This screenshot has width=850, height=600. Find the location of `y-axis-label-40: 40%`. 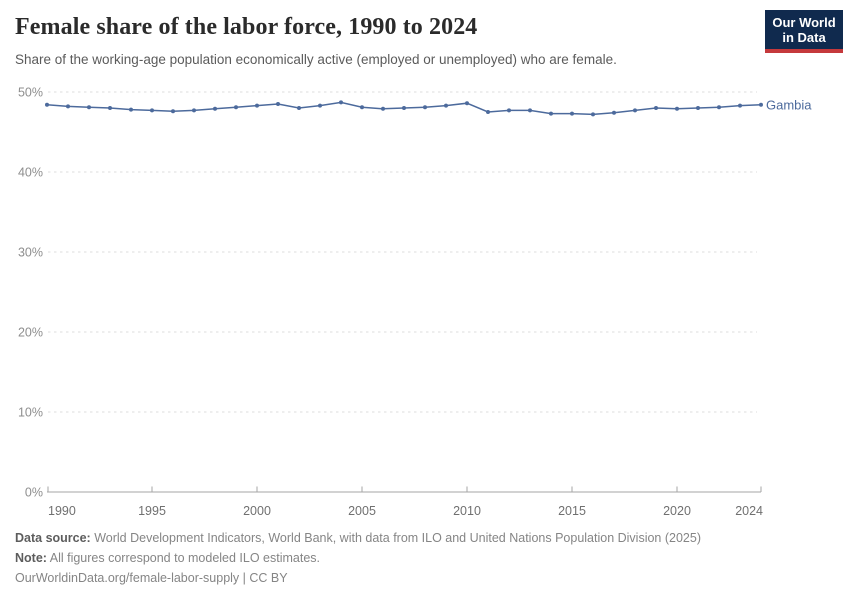

y-axis-label-40: 40% is located at coordinates (30, 173).